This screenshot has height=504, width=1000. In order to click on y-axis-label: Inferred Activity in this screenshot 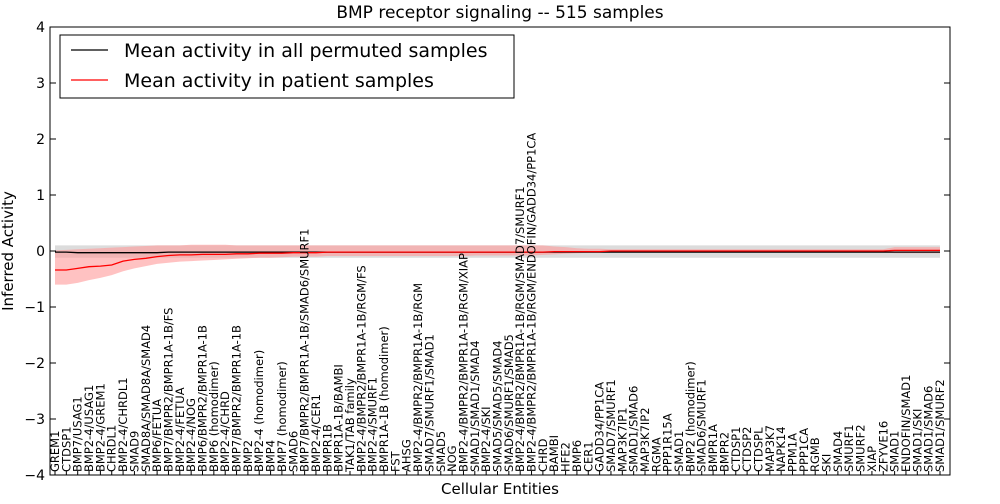, I will do `click(8, 251)`.